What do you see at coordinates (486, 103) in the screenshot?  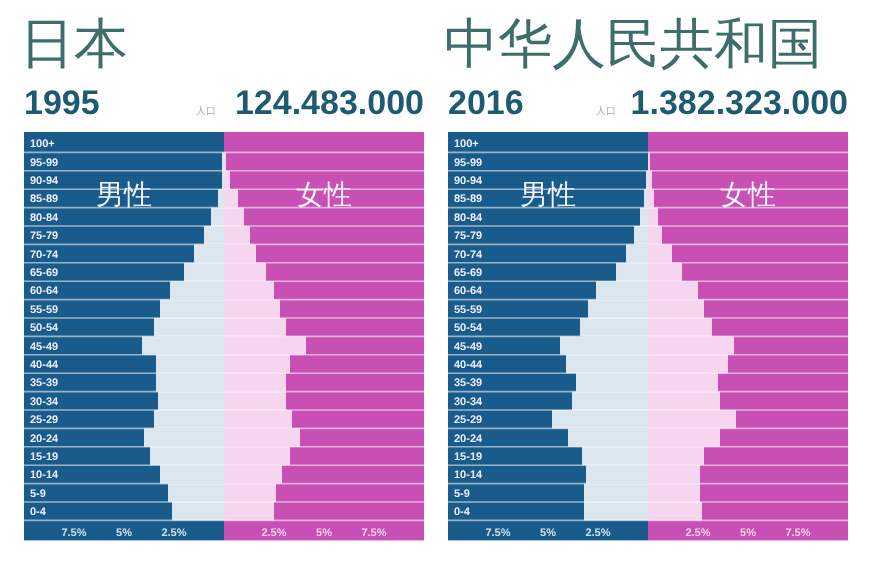 I see `chart-subtitle: 2016` at bounding box center [486, 103].